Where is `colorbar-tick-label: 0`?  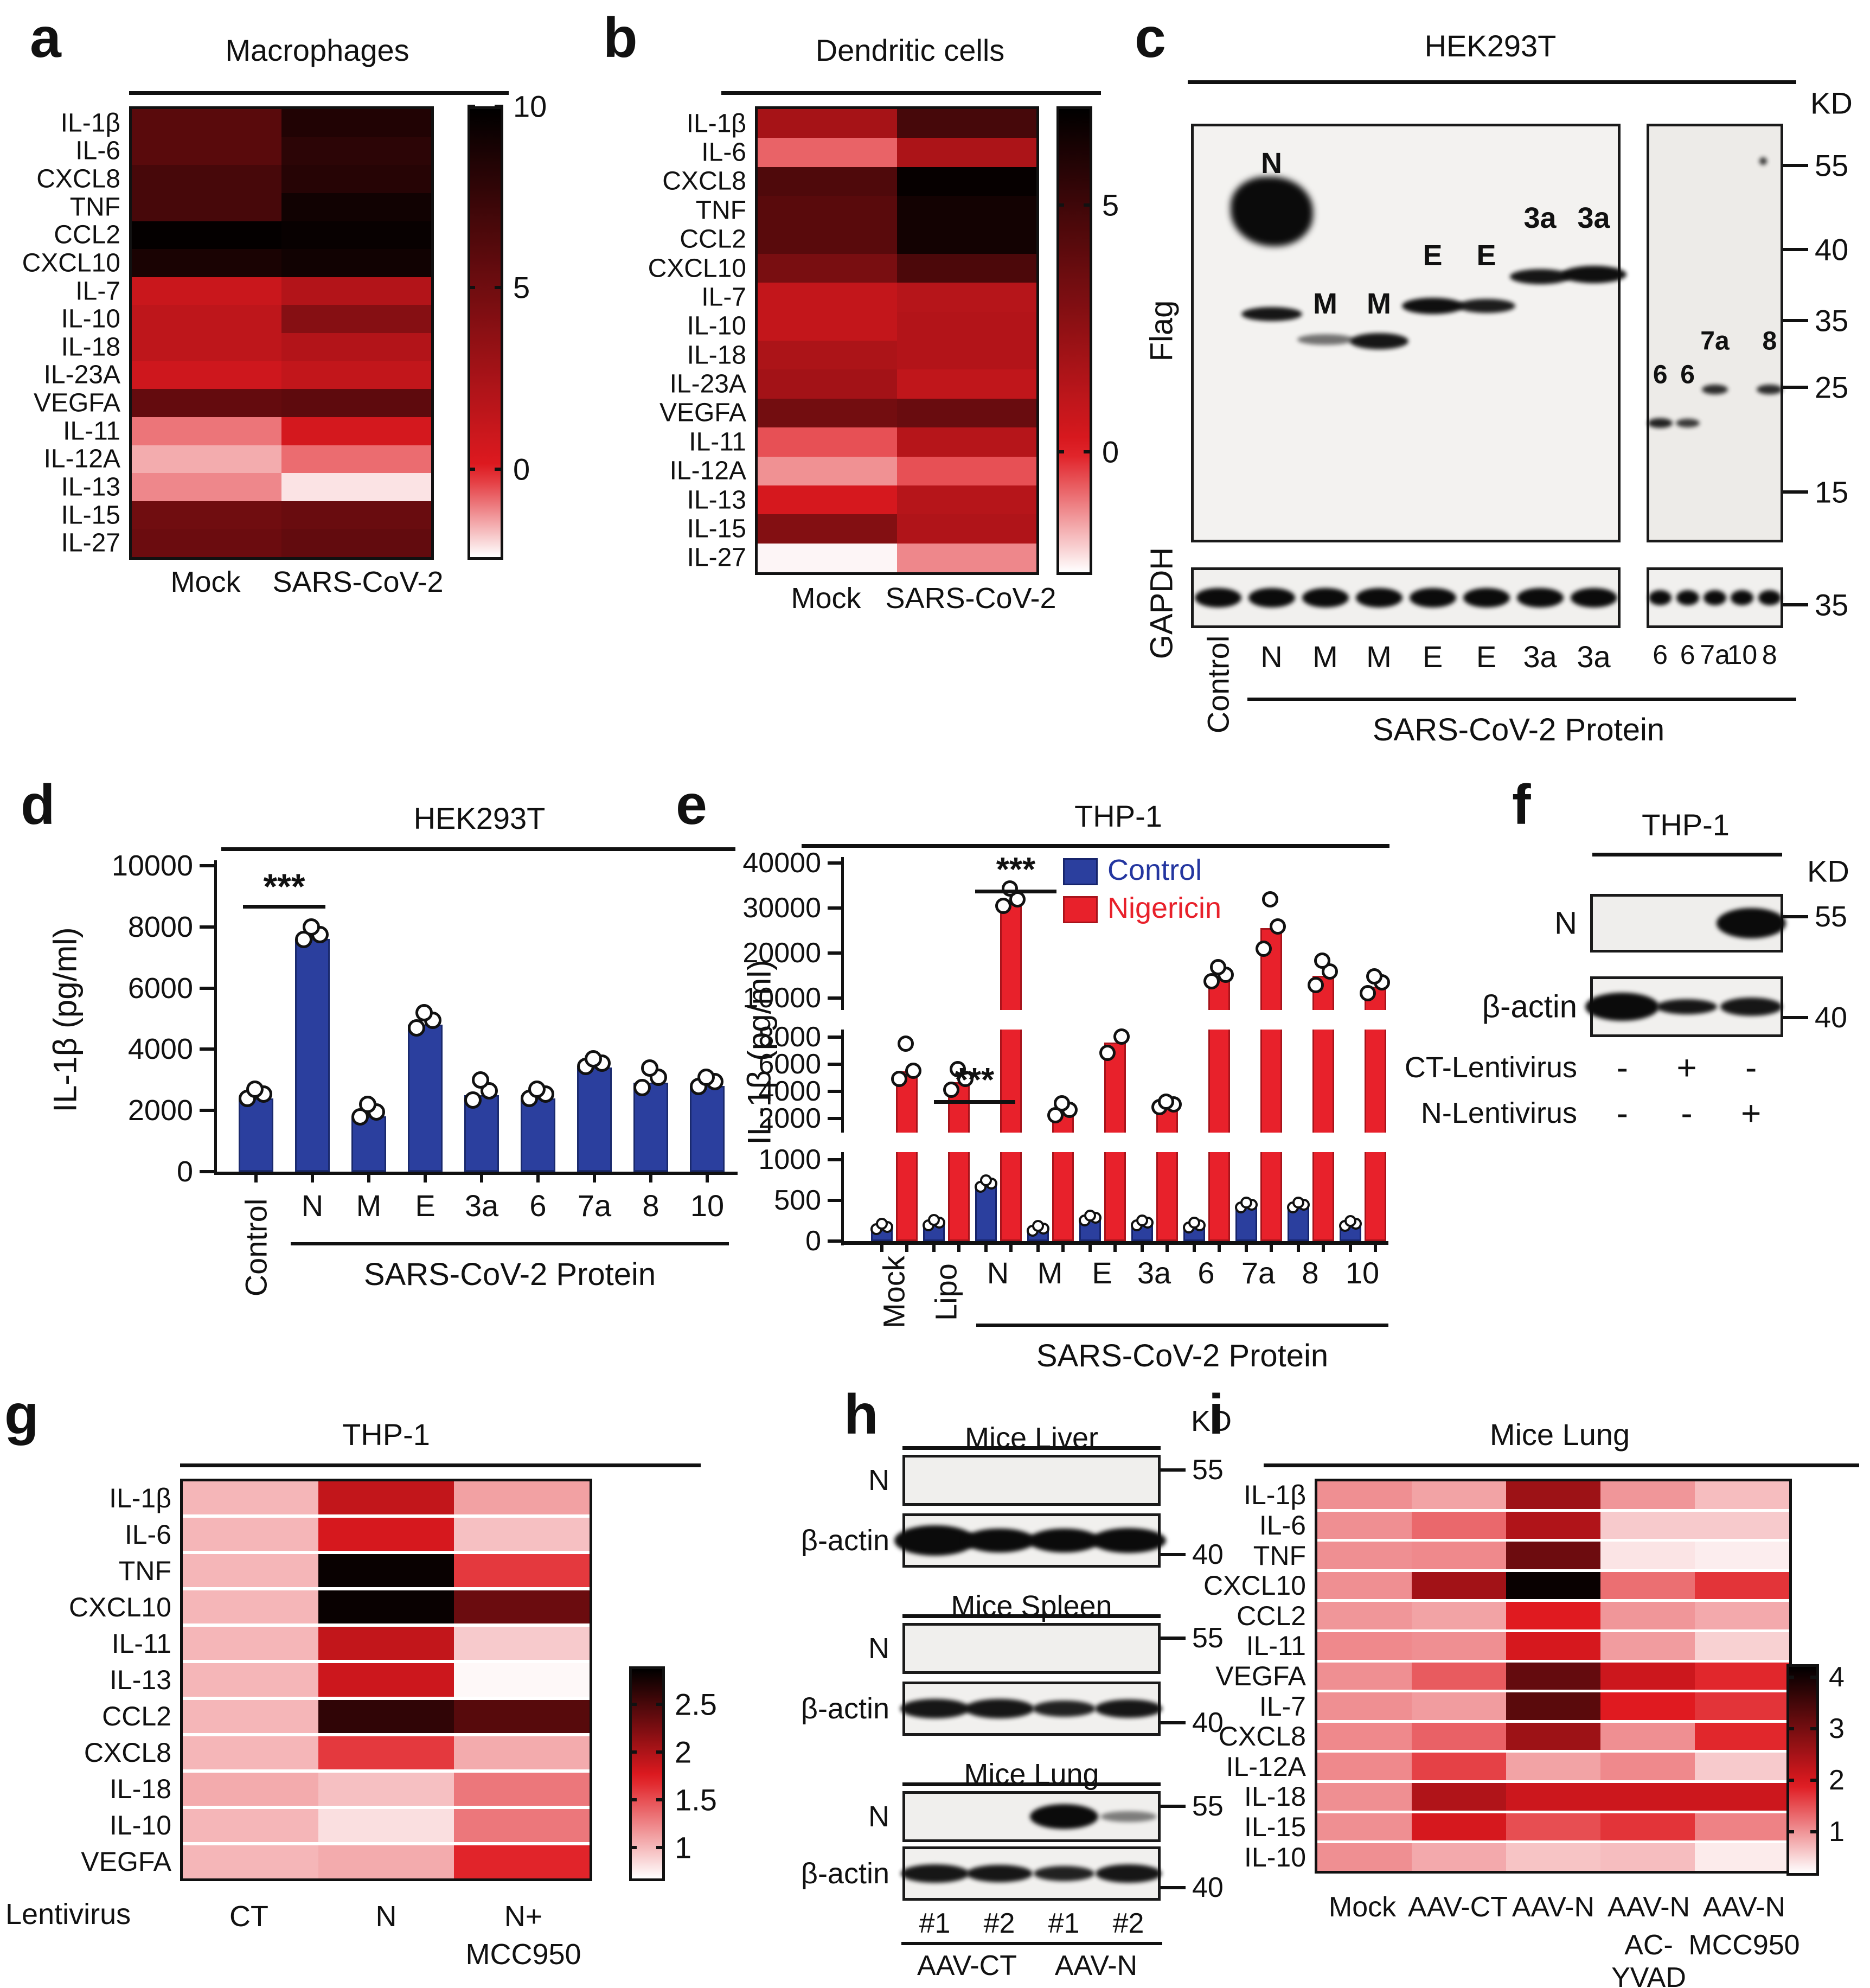 colorbar-tick-label: 0 is located at coordinates (1110, 452).